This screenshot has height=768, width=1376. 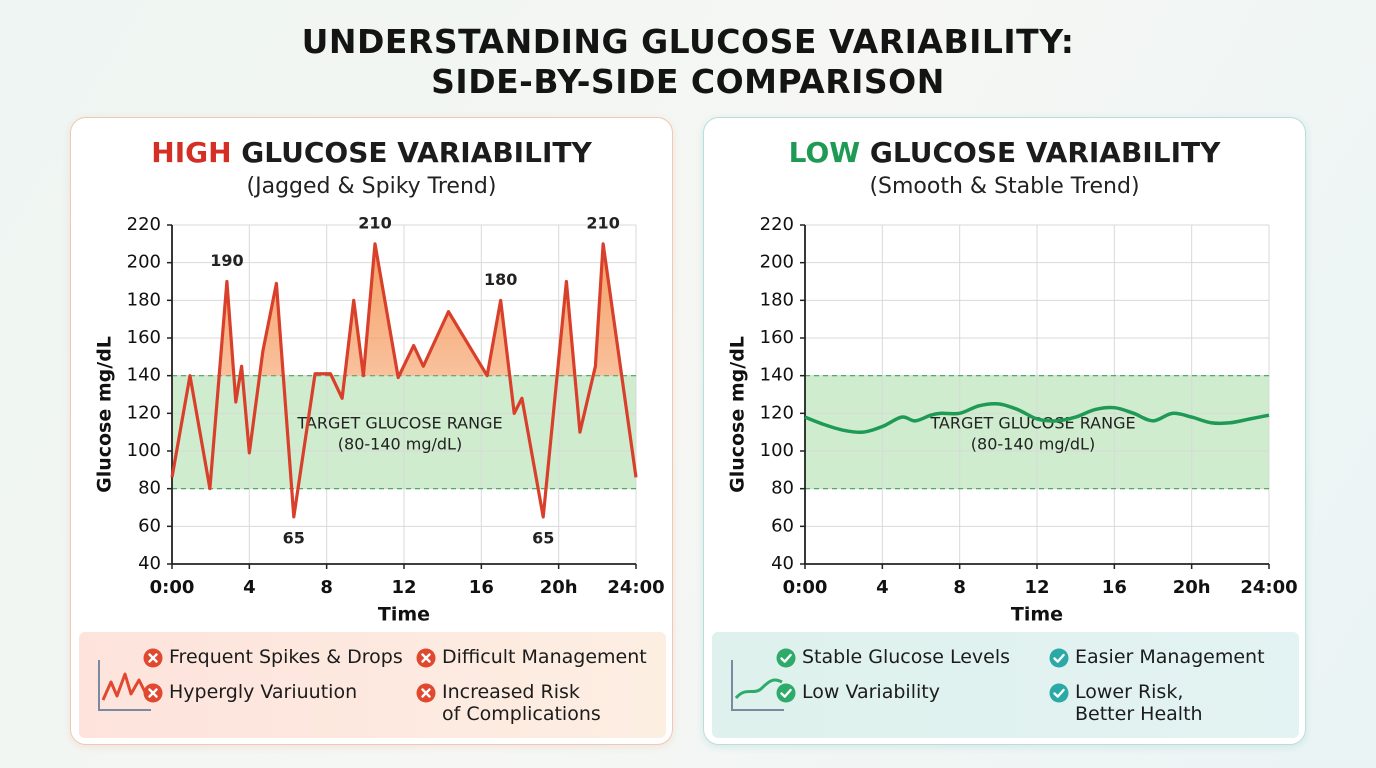 I want to click on page-title: UNDERSTANDING GLUCOSE VARIABILITY:, so click(x=688, y=41).